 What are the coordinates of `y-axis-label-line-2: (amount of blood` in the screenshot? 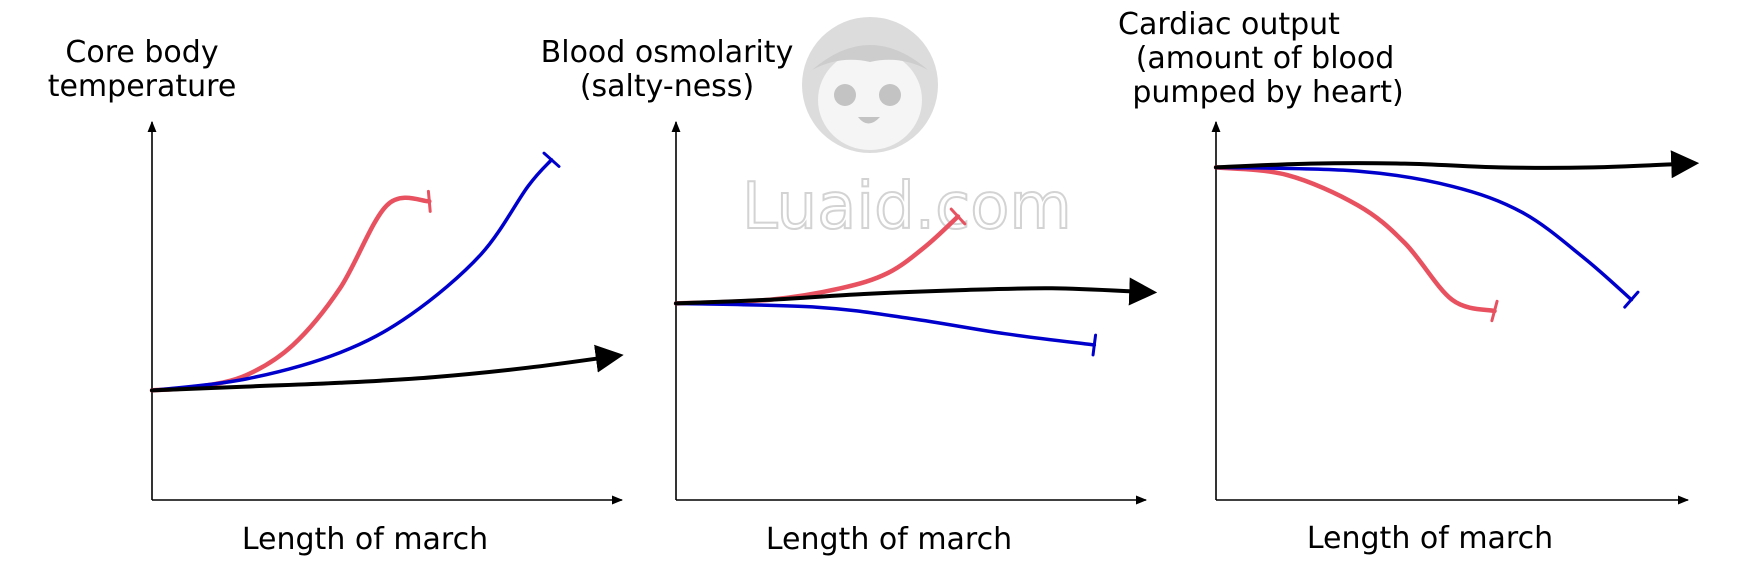 It's located at (1265, 58).